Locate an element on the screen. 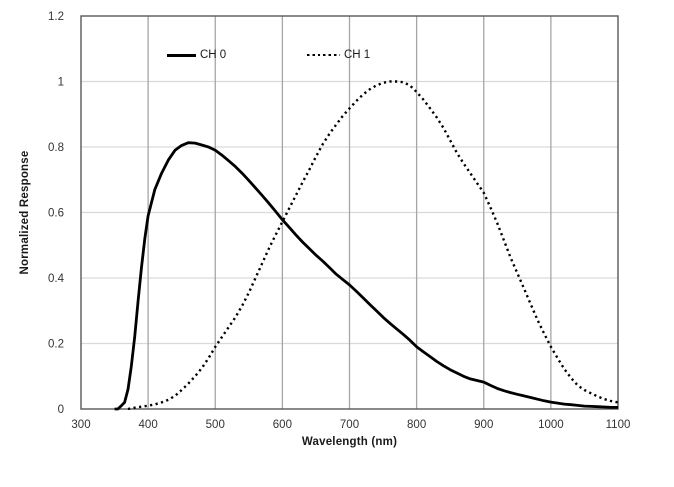  legend-item-ch1: CH 1 is located at coordinates (338, 55).